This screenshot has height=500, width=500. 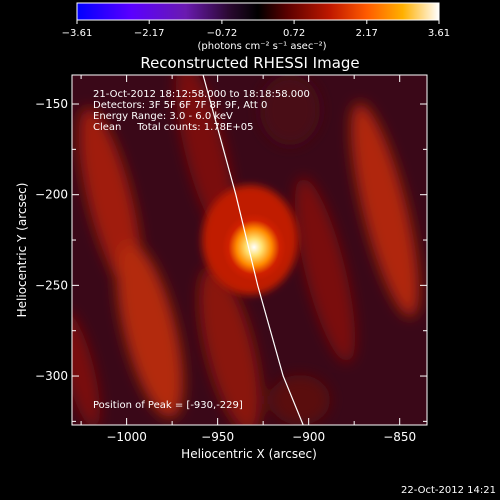 What do you see at coordinates (51, 195) in the screenshot?
I see `y-tick-label: −200` at bounding box center [51, 195].